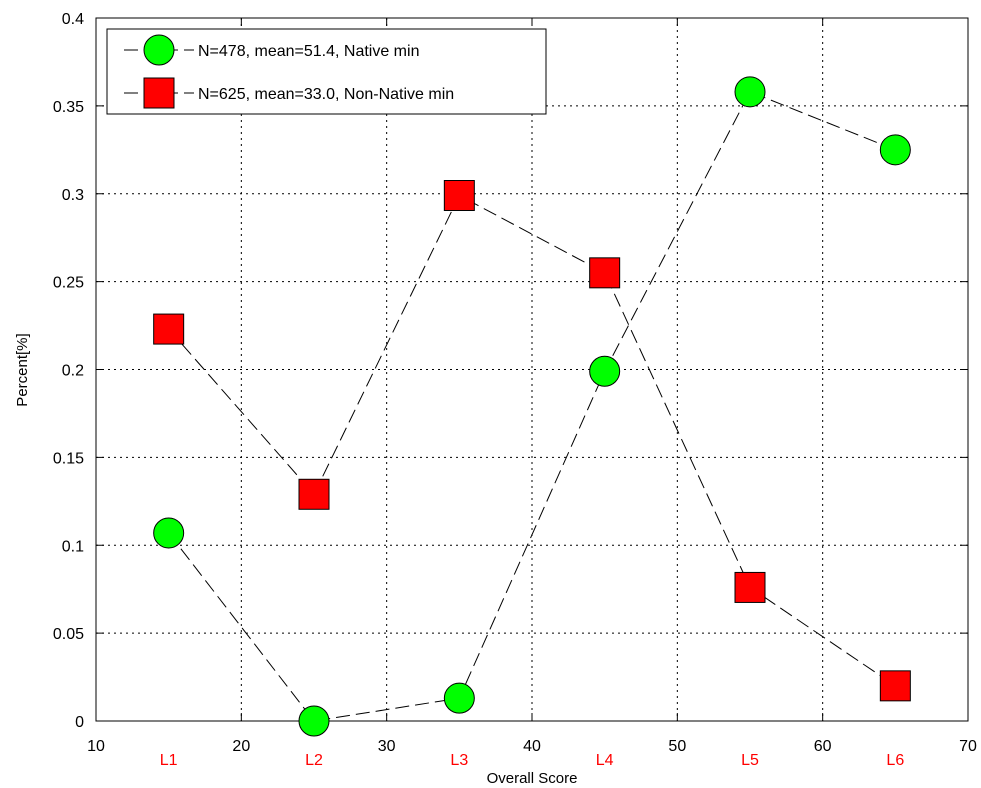 This screenshot has height=788, width=981. What do you see at coordinates (308, 51) in the screenshot?
I see `legend-label: N=478, mean=51.4, Native min` at bounding box center [308, 51].